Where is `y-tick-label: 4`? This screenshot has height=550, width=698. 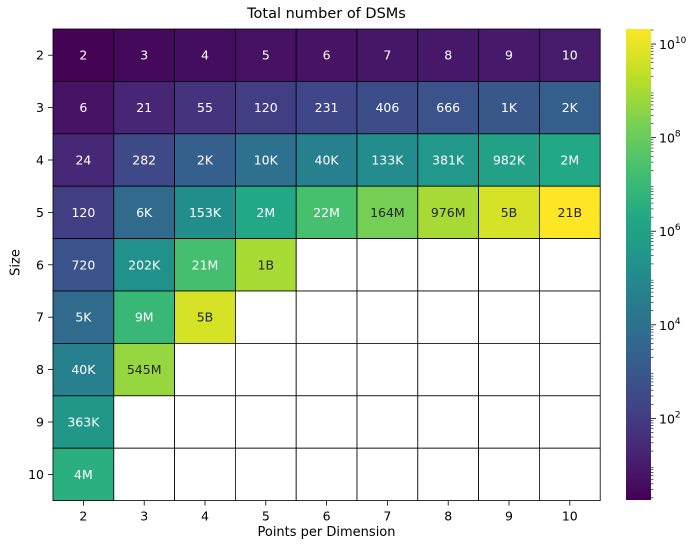 y-tick-label: 4 is located at coordinates (40, 160).